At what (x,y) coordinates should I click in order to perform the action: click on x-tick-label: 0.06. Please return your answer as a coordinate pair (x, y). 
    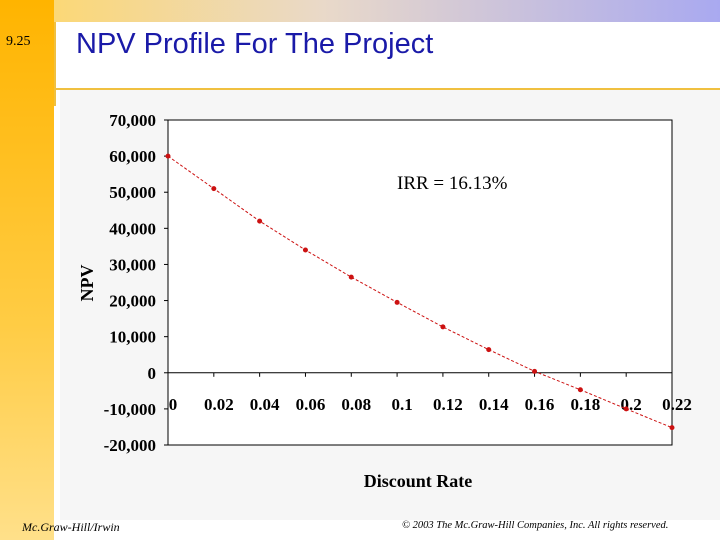
    Looking at the image, I should click on (311, 404).